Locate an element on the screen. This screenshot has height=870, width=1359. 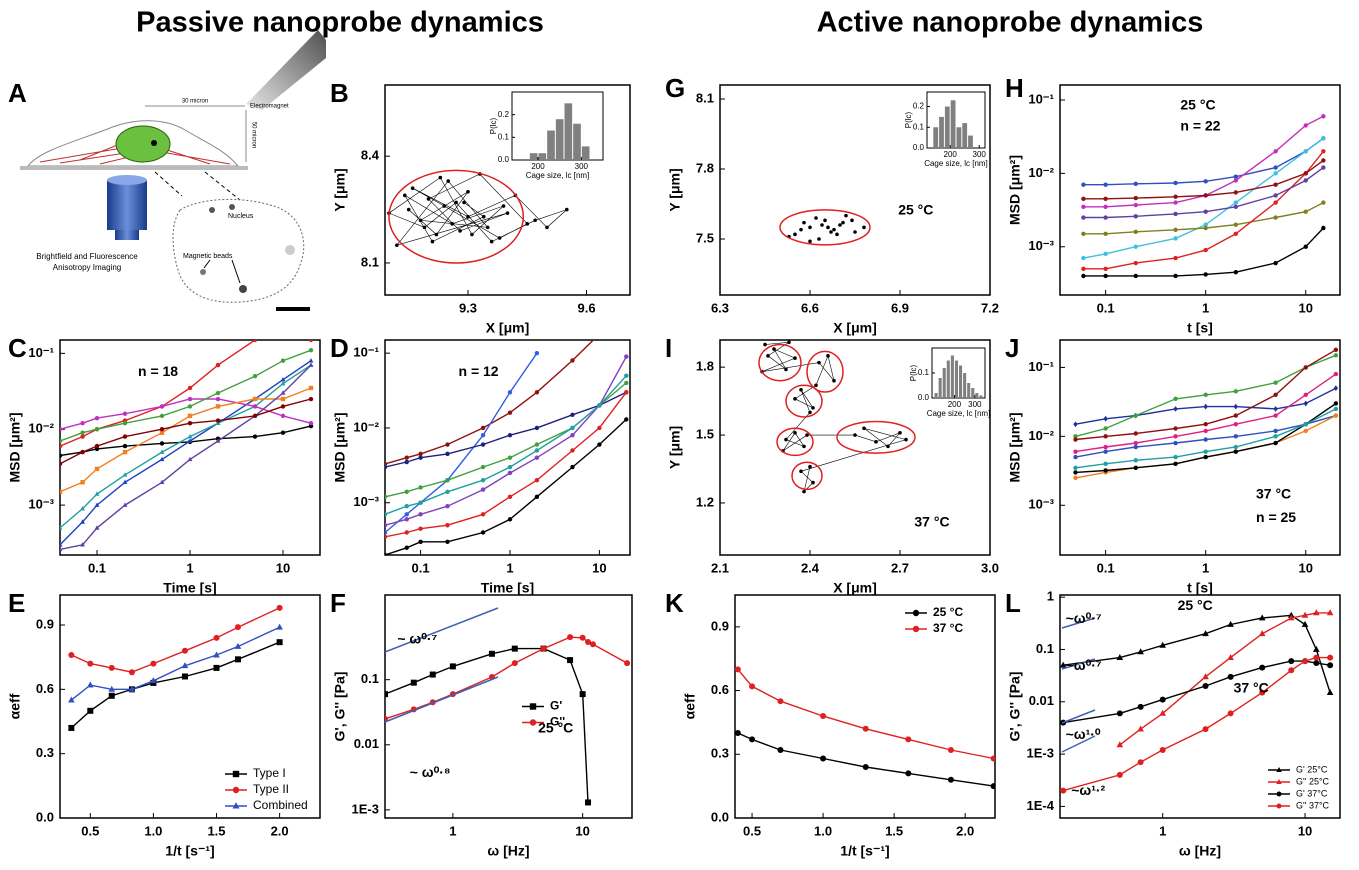
y-tick-label: 0.3 is located at coordinates (45, 752).